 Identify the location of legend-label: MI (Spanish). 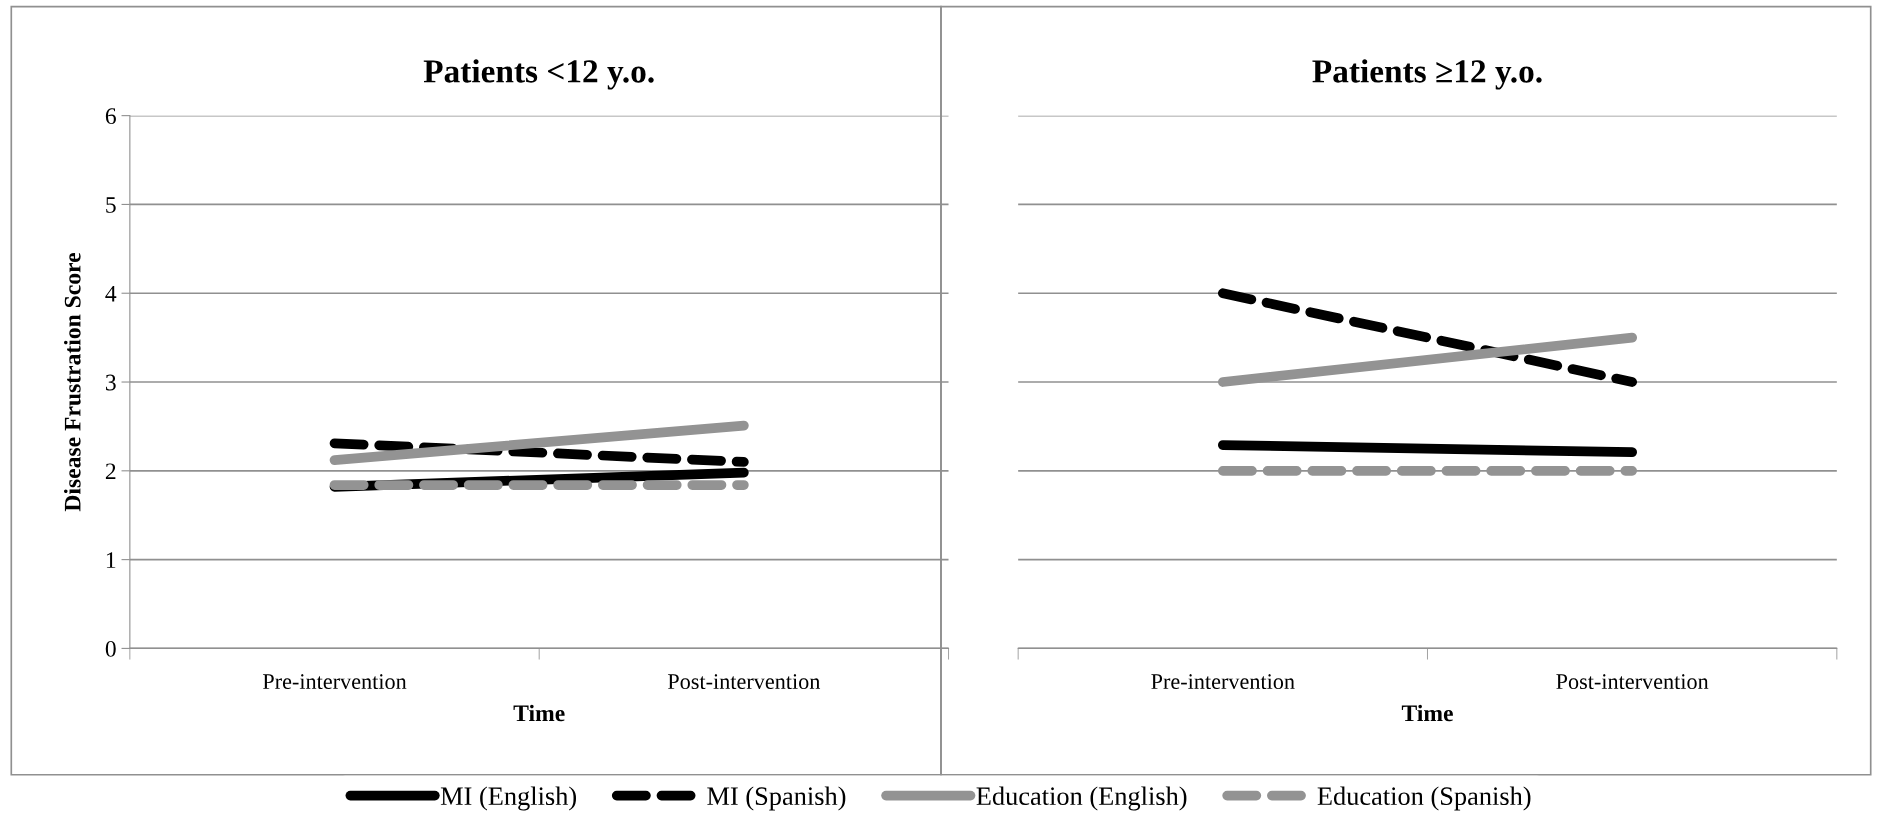
(776, 798).